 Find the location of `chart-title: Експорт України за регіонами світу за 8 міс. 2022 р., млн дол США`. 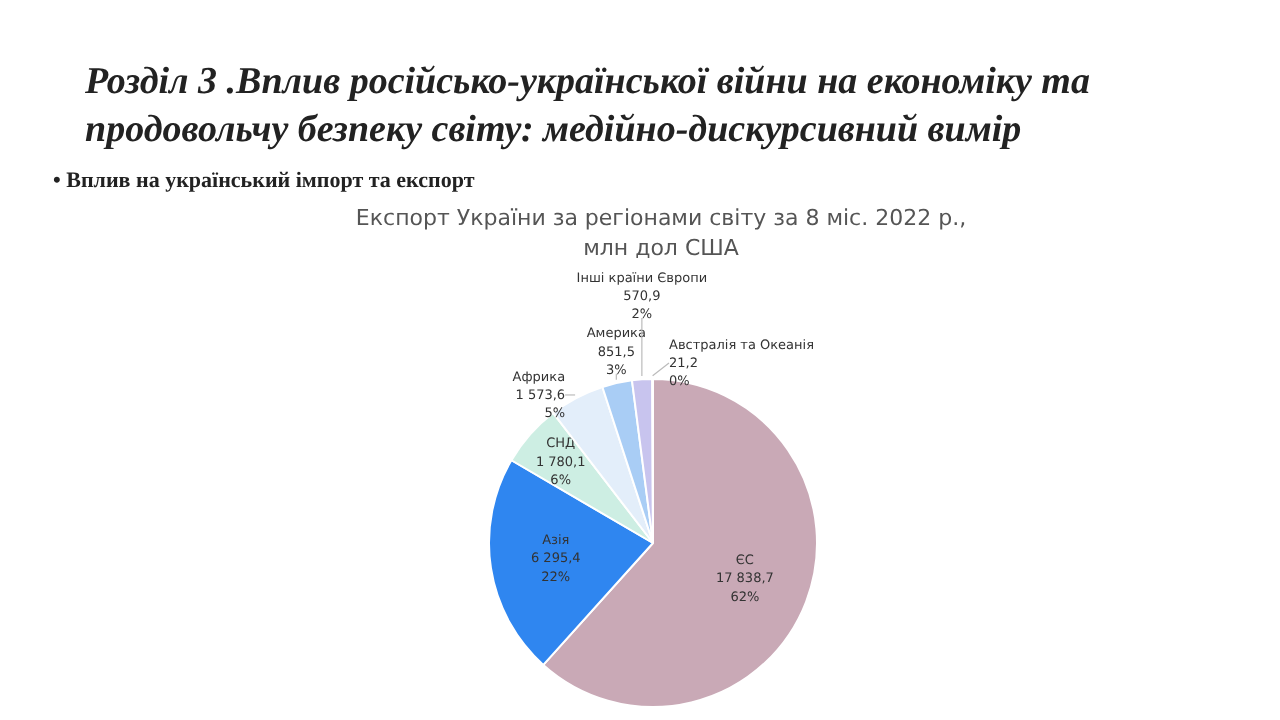

chart-title: Експорт України за регіонами світу за 8 міс. 2022 р., млн дол США is located at coordinates (661, 233).